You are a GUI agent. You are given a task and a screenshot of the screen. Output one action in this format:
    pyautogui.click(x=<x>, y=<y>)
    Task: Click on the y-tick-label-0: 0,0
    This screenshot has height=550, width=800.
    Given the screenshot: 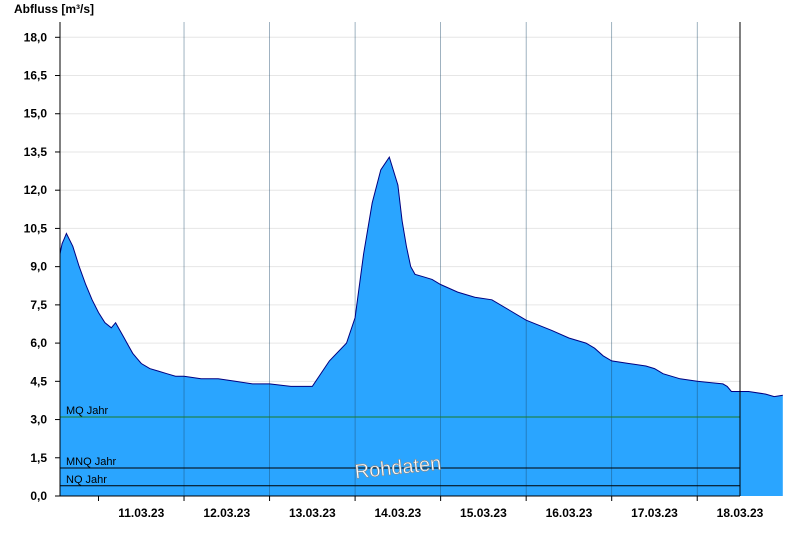 What is the action you would take?
    pyautogui.click(x=38, y=496)
    